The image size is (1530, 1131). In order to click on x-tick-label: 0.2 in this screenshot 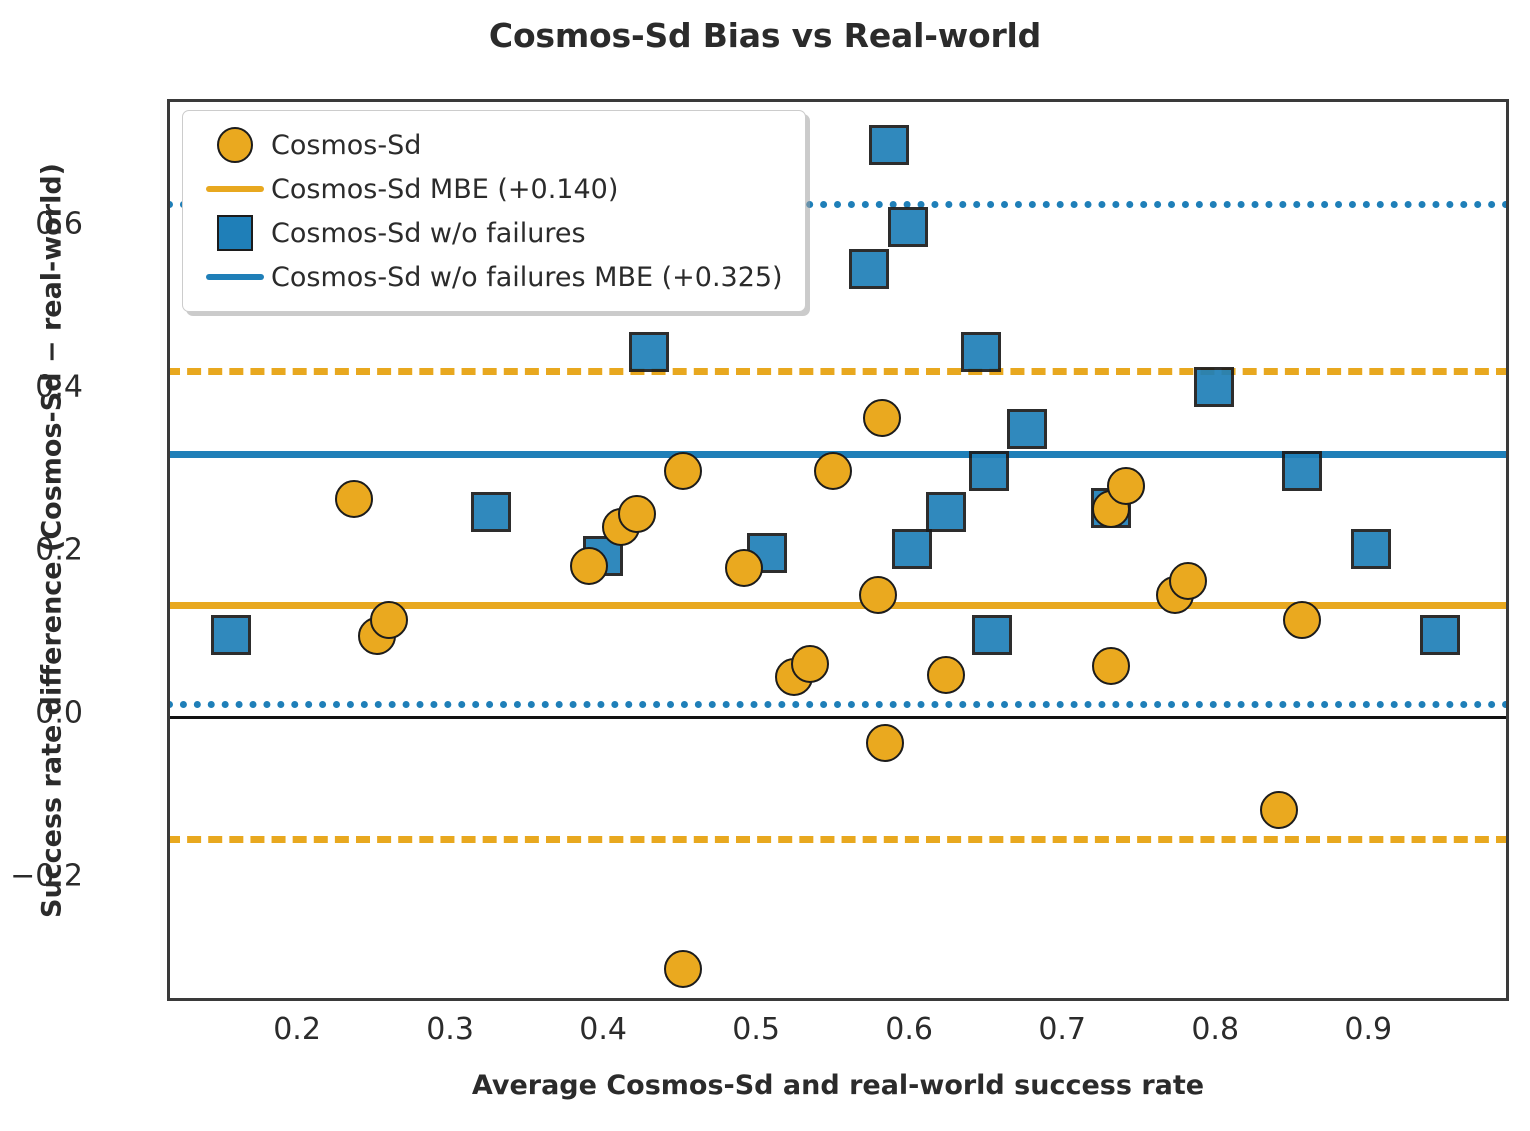, I will do `click(297, 1029)`.